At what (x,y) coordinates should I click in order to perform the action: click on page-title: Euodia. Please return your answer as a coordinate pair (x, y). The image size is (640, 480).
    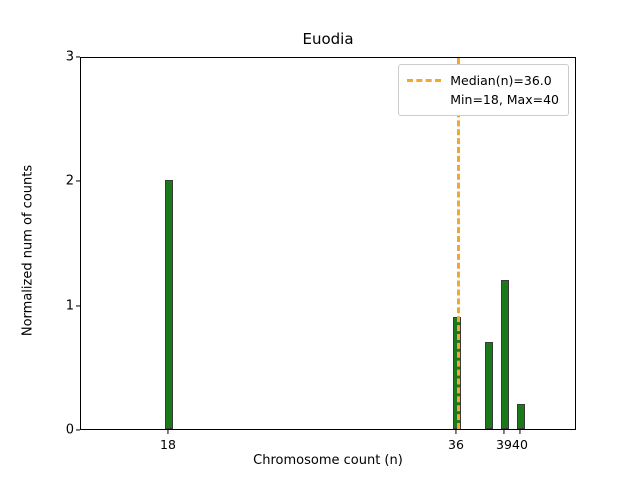
    Looking at the image, I should click on (328, 39).